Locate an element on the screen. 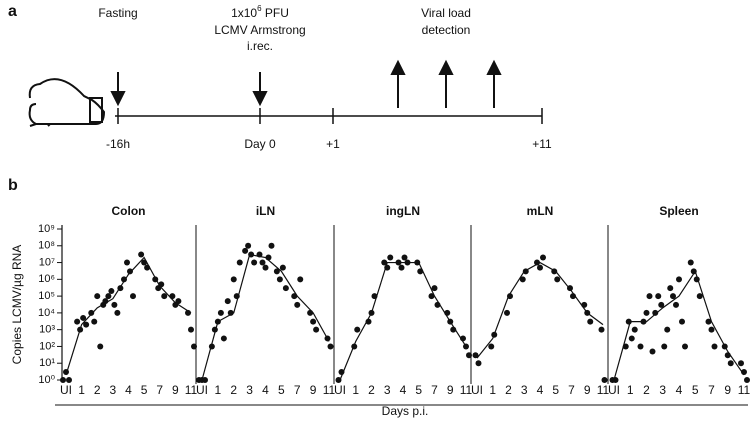 Image resolution: width=755 pixels, height=430 pixels. chart-title: ingLN is located at coordinates (403, 211).